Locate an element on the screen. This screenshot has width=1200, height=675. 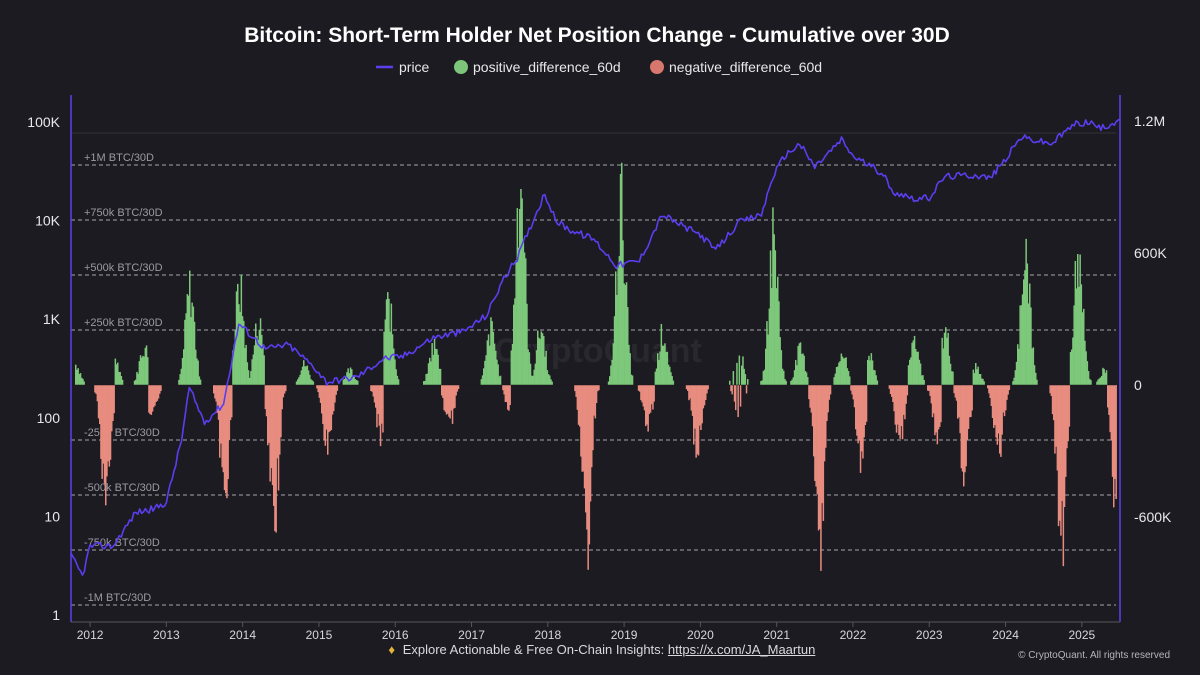
x-tick-label: 2013 is located at coordinates (166, 634).